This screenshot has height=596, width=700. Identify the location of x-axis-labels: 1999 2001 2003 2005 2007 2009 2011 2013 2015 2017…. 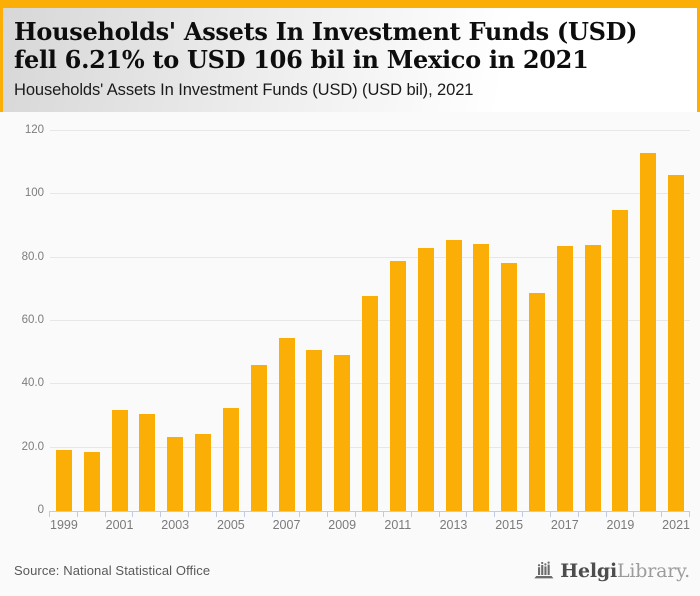
(370, 521).